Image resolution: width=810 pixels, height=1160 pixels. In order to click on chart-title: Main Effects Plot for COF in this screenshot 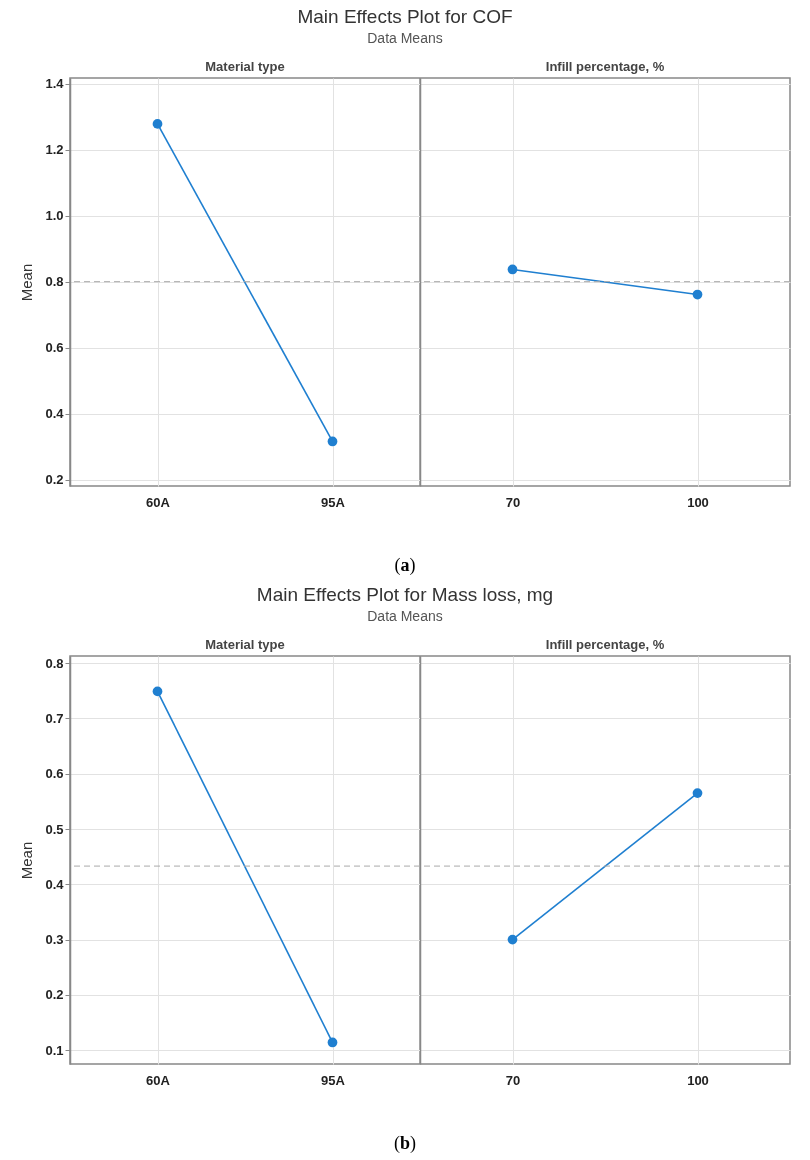, I will do `click(405, 17)`.